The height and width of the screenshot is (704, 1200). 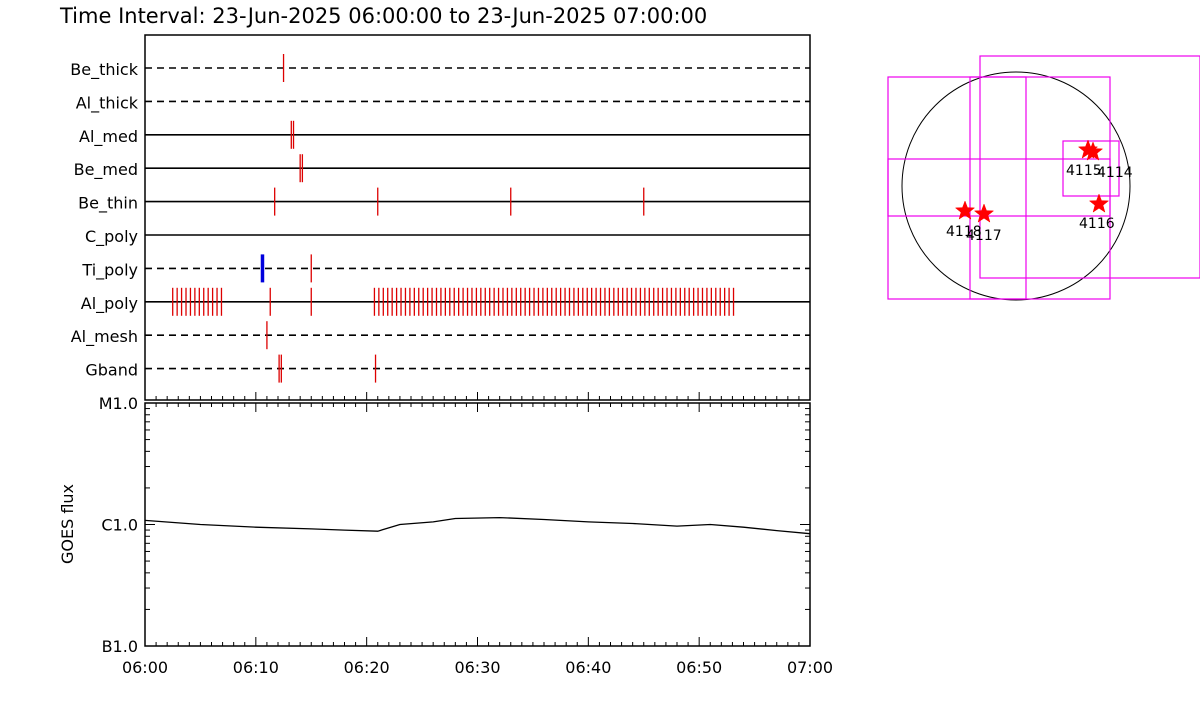 I want to click on flux-x-tick-label: 06:00, so click(x=145, y=667).